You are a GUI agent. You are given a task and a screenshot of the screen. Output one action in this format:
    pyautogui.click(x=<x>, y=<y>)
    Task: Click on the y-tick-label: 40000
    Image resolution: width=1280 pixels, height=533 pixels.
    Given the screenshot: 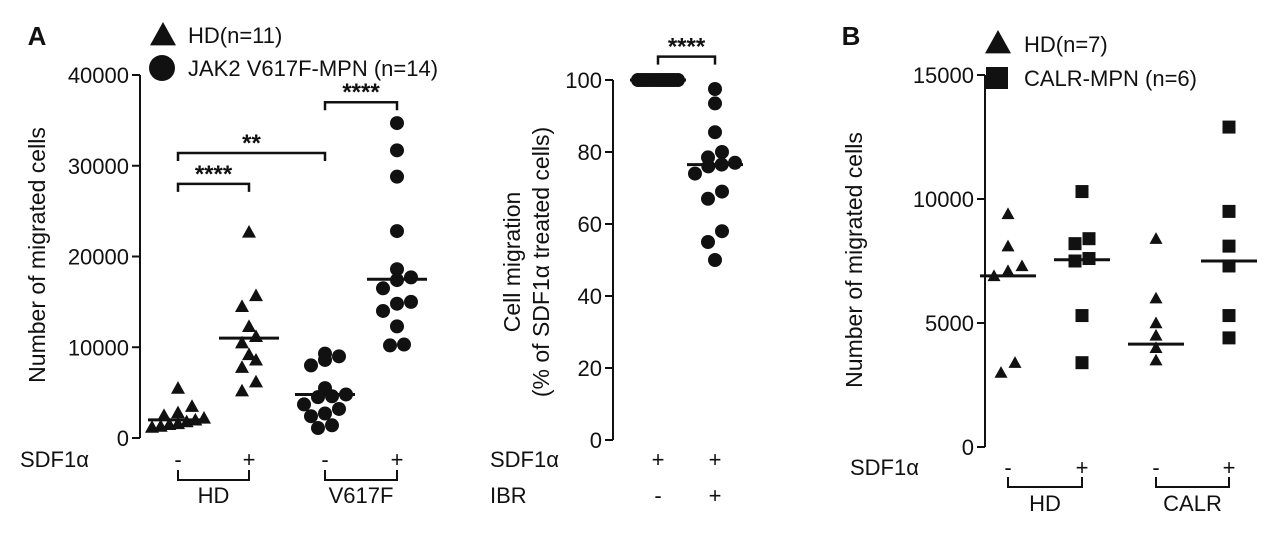 What is the action you would take?
    pyautogui.click(x=98, y=75)
    